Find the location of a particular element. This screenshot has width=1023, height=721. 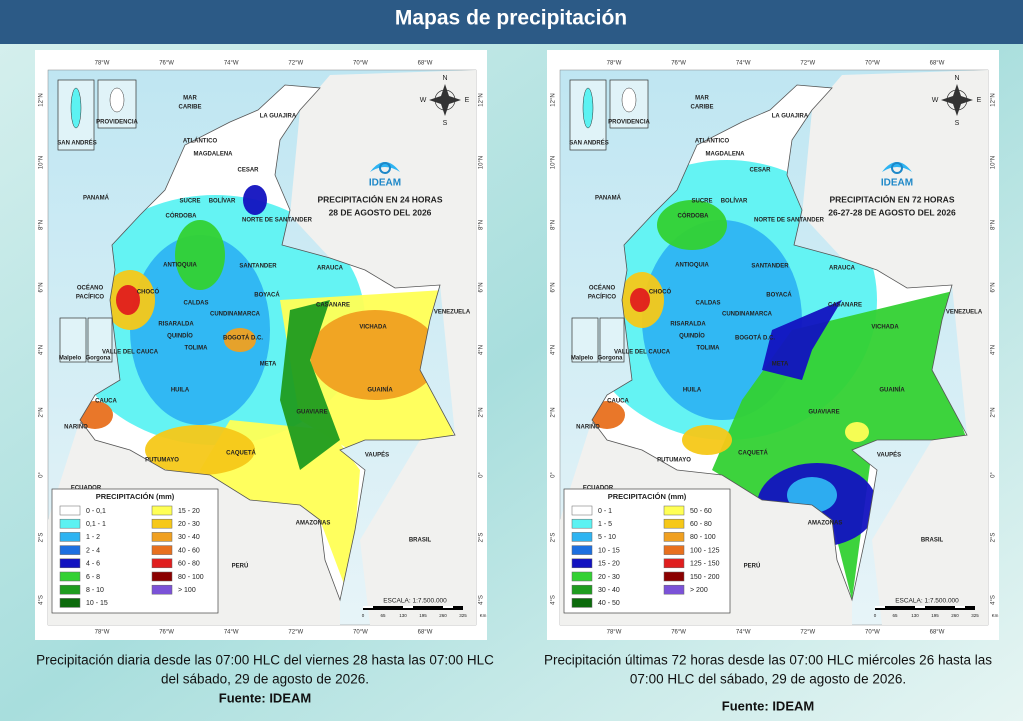

scale-label: ESCALA: 1:7.500.000 is located at coordinates (927, 601).